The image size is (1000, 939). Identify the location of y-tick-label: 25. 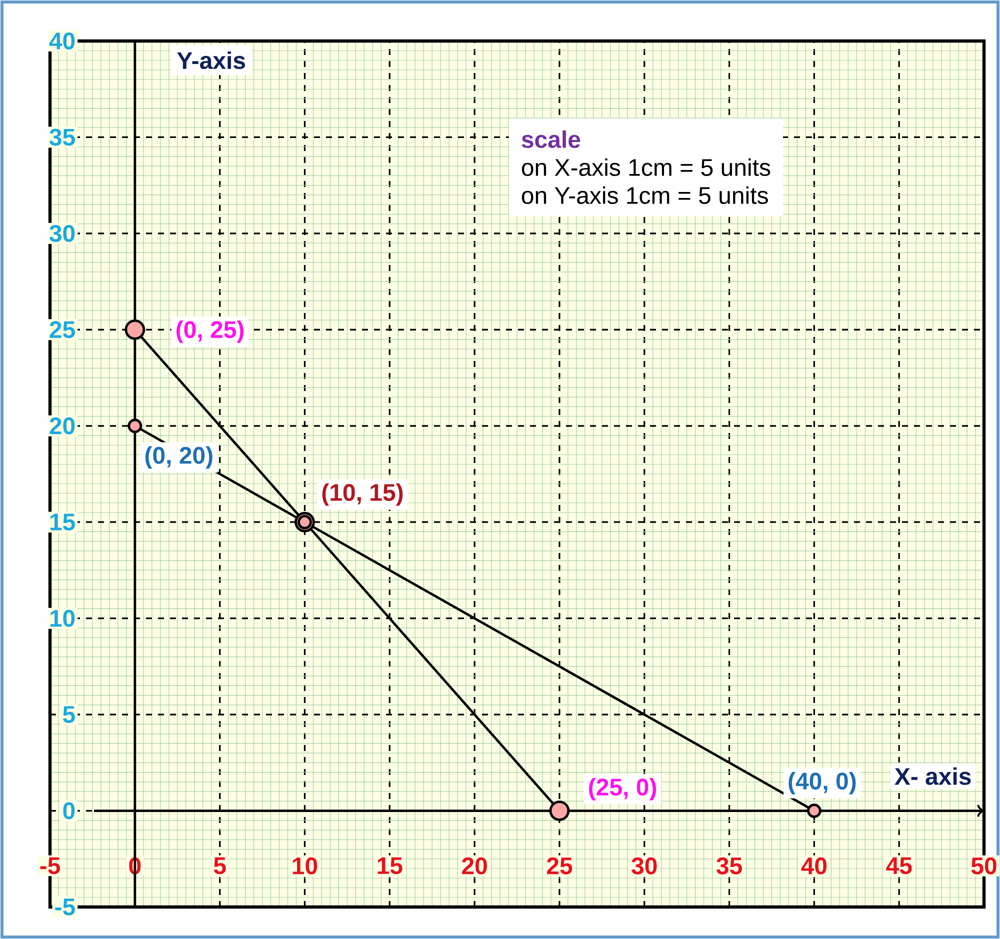
(62, 329).